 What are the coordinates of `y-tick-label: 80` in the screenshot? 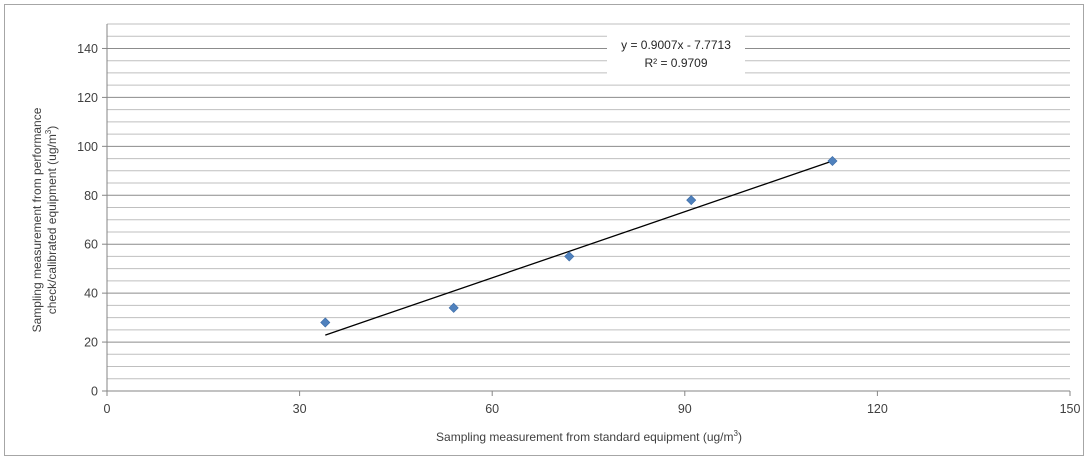 It's located at (91, 196).